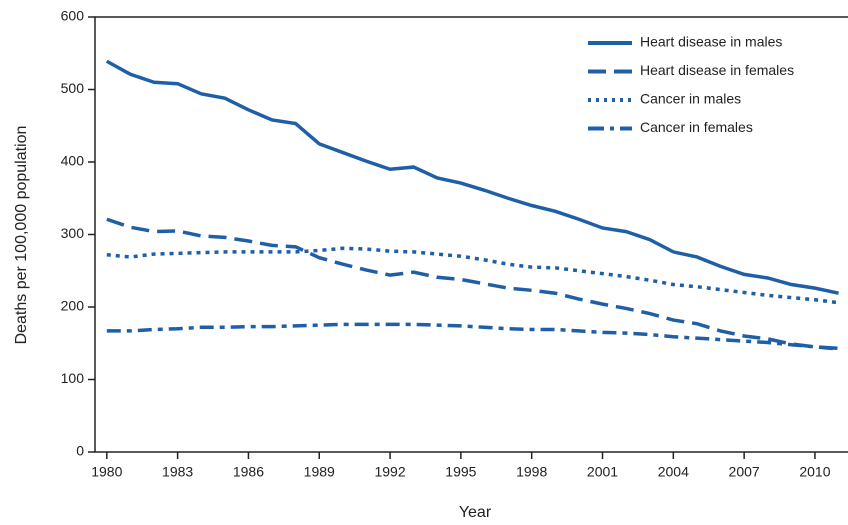 This screenshot has height=525, width=848. What do you see at coordinates (106, 472) in the screenshot?
I see `x-tick-label: 1980` at bounding box center [106, 472].